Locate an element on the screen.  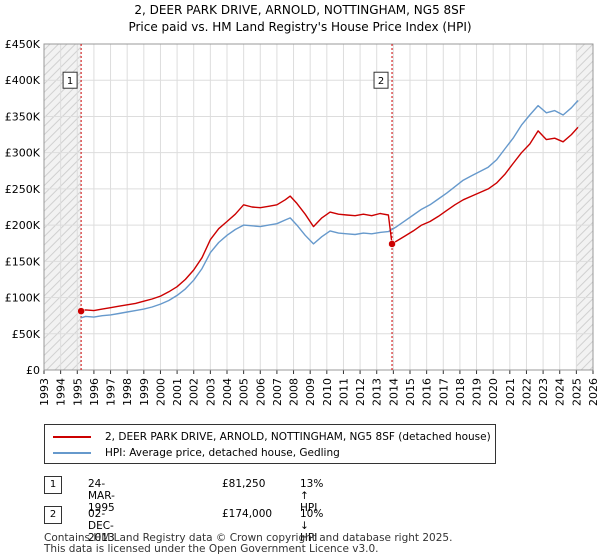
x-tick-label: 2018 is located at coordinates (460, 392).